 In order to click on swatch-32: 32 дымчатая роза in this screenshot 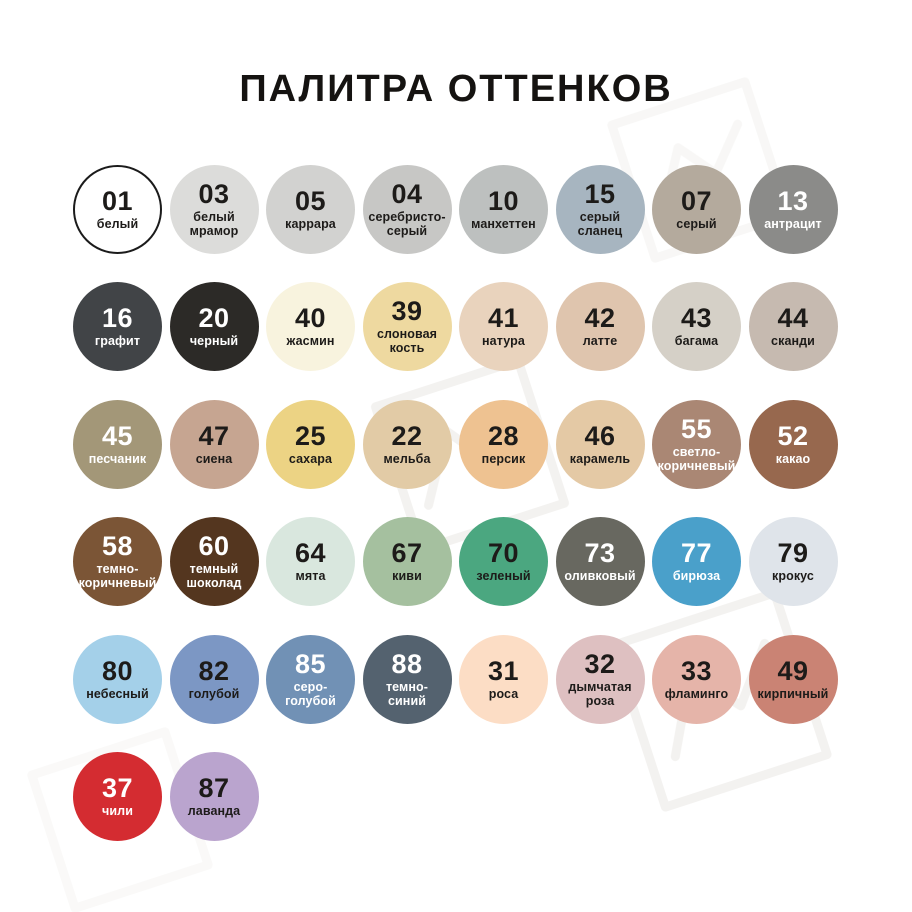, I will do `click(600, 679)`.